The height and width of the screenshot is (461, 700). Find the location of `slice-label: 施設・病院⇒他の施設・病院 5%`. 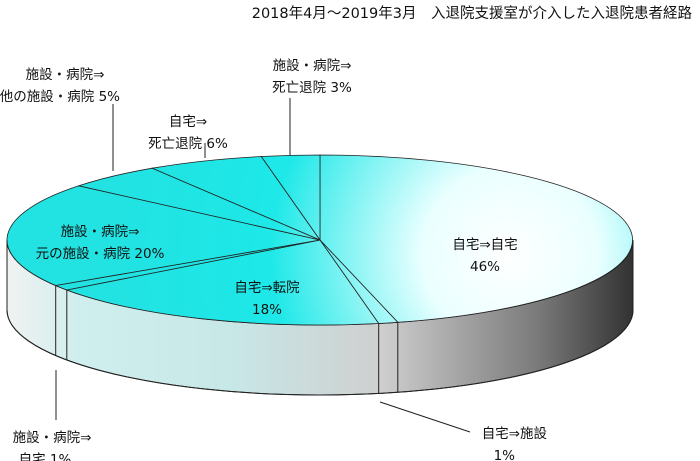

slice-label: 施設・病院⇒他の施設・病院 5% is located at coordinates (60, 86).